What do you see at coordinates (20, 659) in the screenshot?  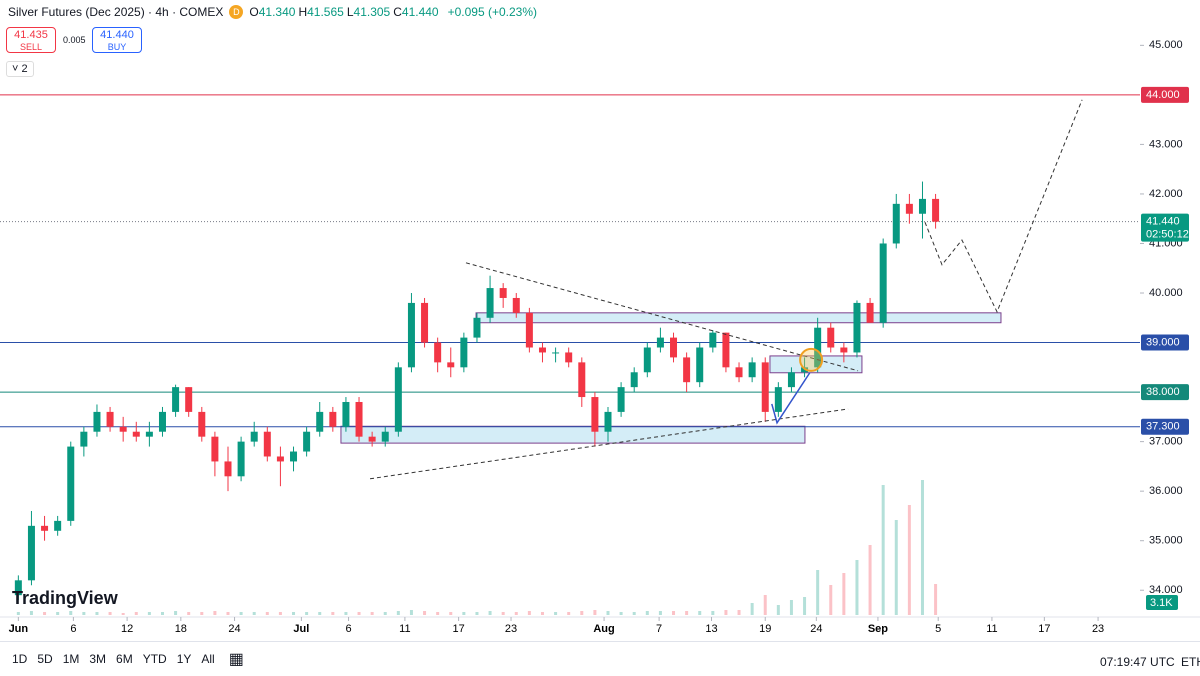 I see `range-button: 1D` at bounding box center [20, 659].